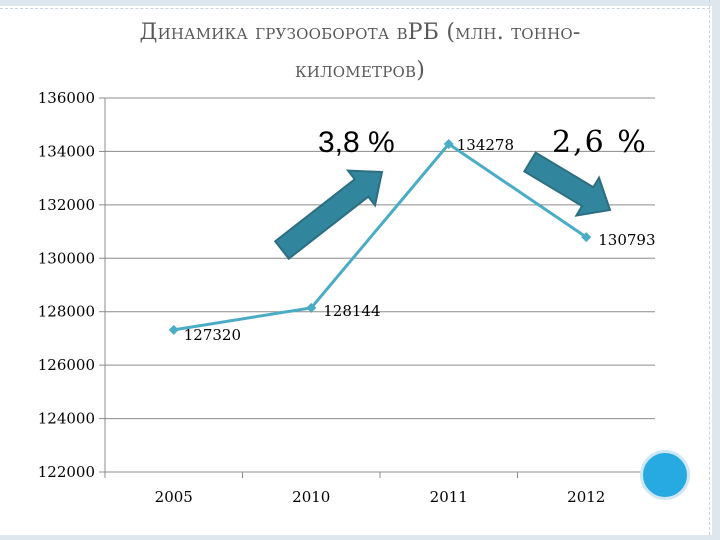 The image size is (720, 540). What do you see at coordinates (311, 497) in the screenshot?
I see `x-tick-label: 2010` at bounding box center [311, 497].